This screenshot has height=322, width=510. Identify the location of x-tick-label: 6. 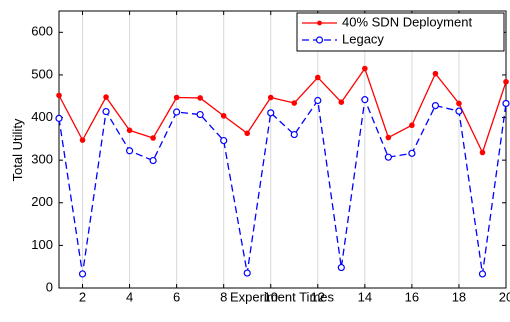
(176, 297).